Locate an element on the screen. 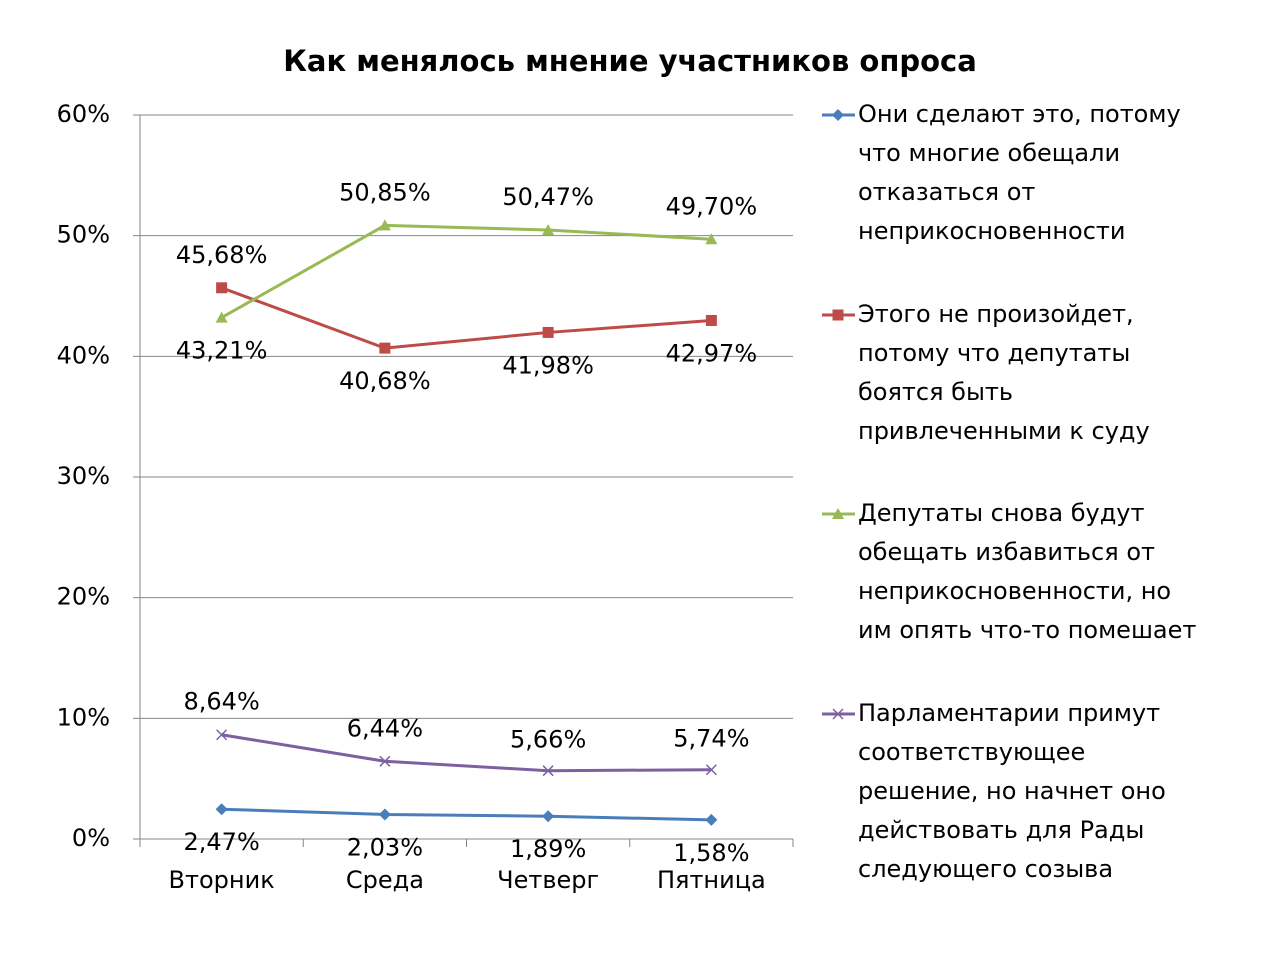 This screenshot has height=957, width=1279. data-label: 50,47% is located at coordinates (548, 197).